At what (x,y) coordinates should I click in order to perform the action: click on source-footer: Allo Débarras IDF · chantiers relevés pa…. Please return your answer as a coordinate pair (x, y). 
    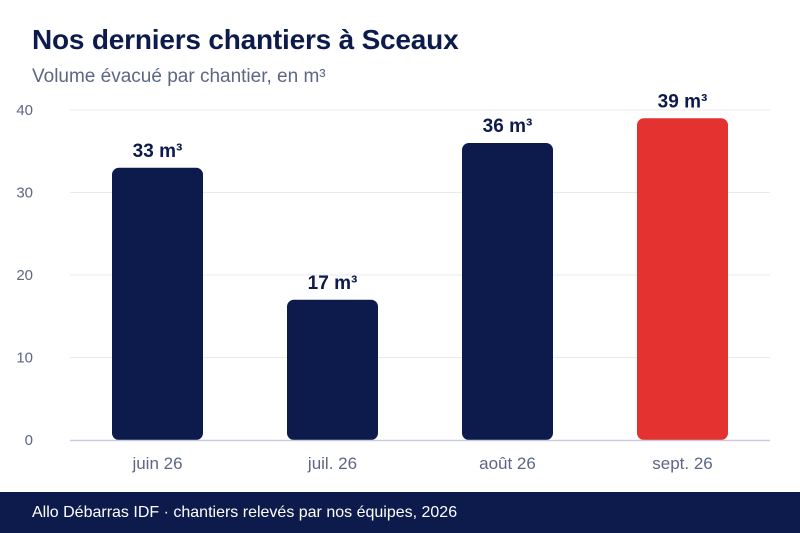
    Looking at the image, I should click on (400, 512).